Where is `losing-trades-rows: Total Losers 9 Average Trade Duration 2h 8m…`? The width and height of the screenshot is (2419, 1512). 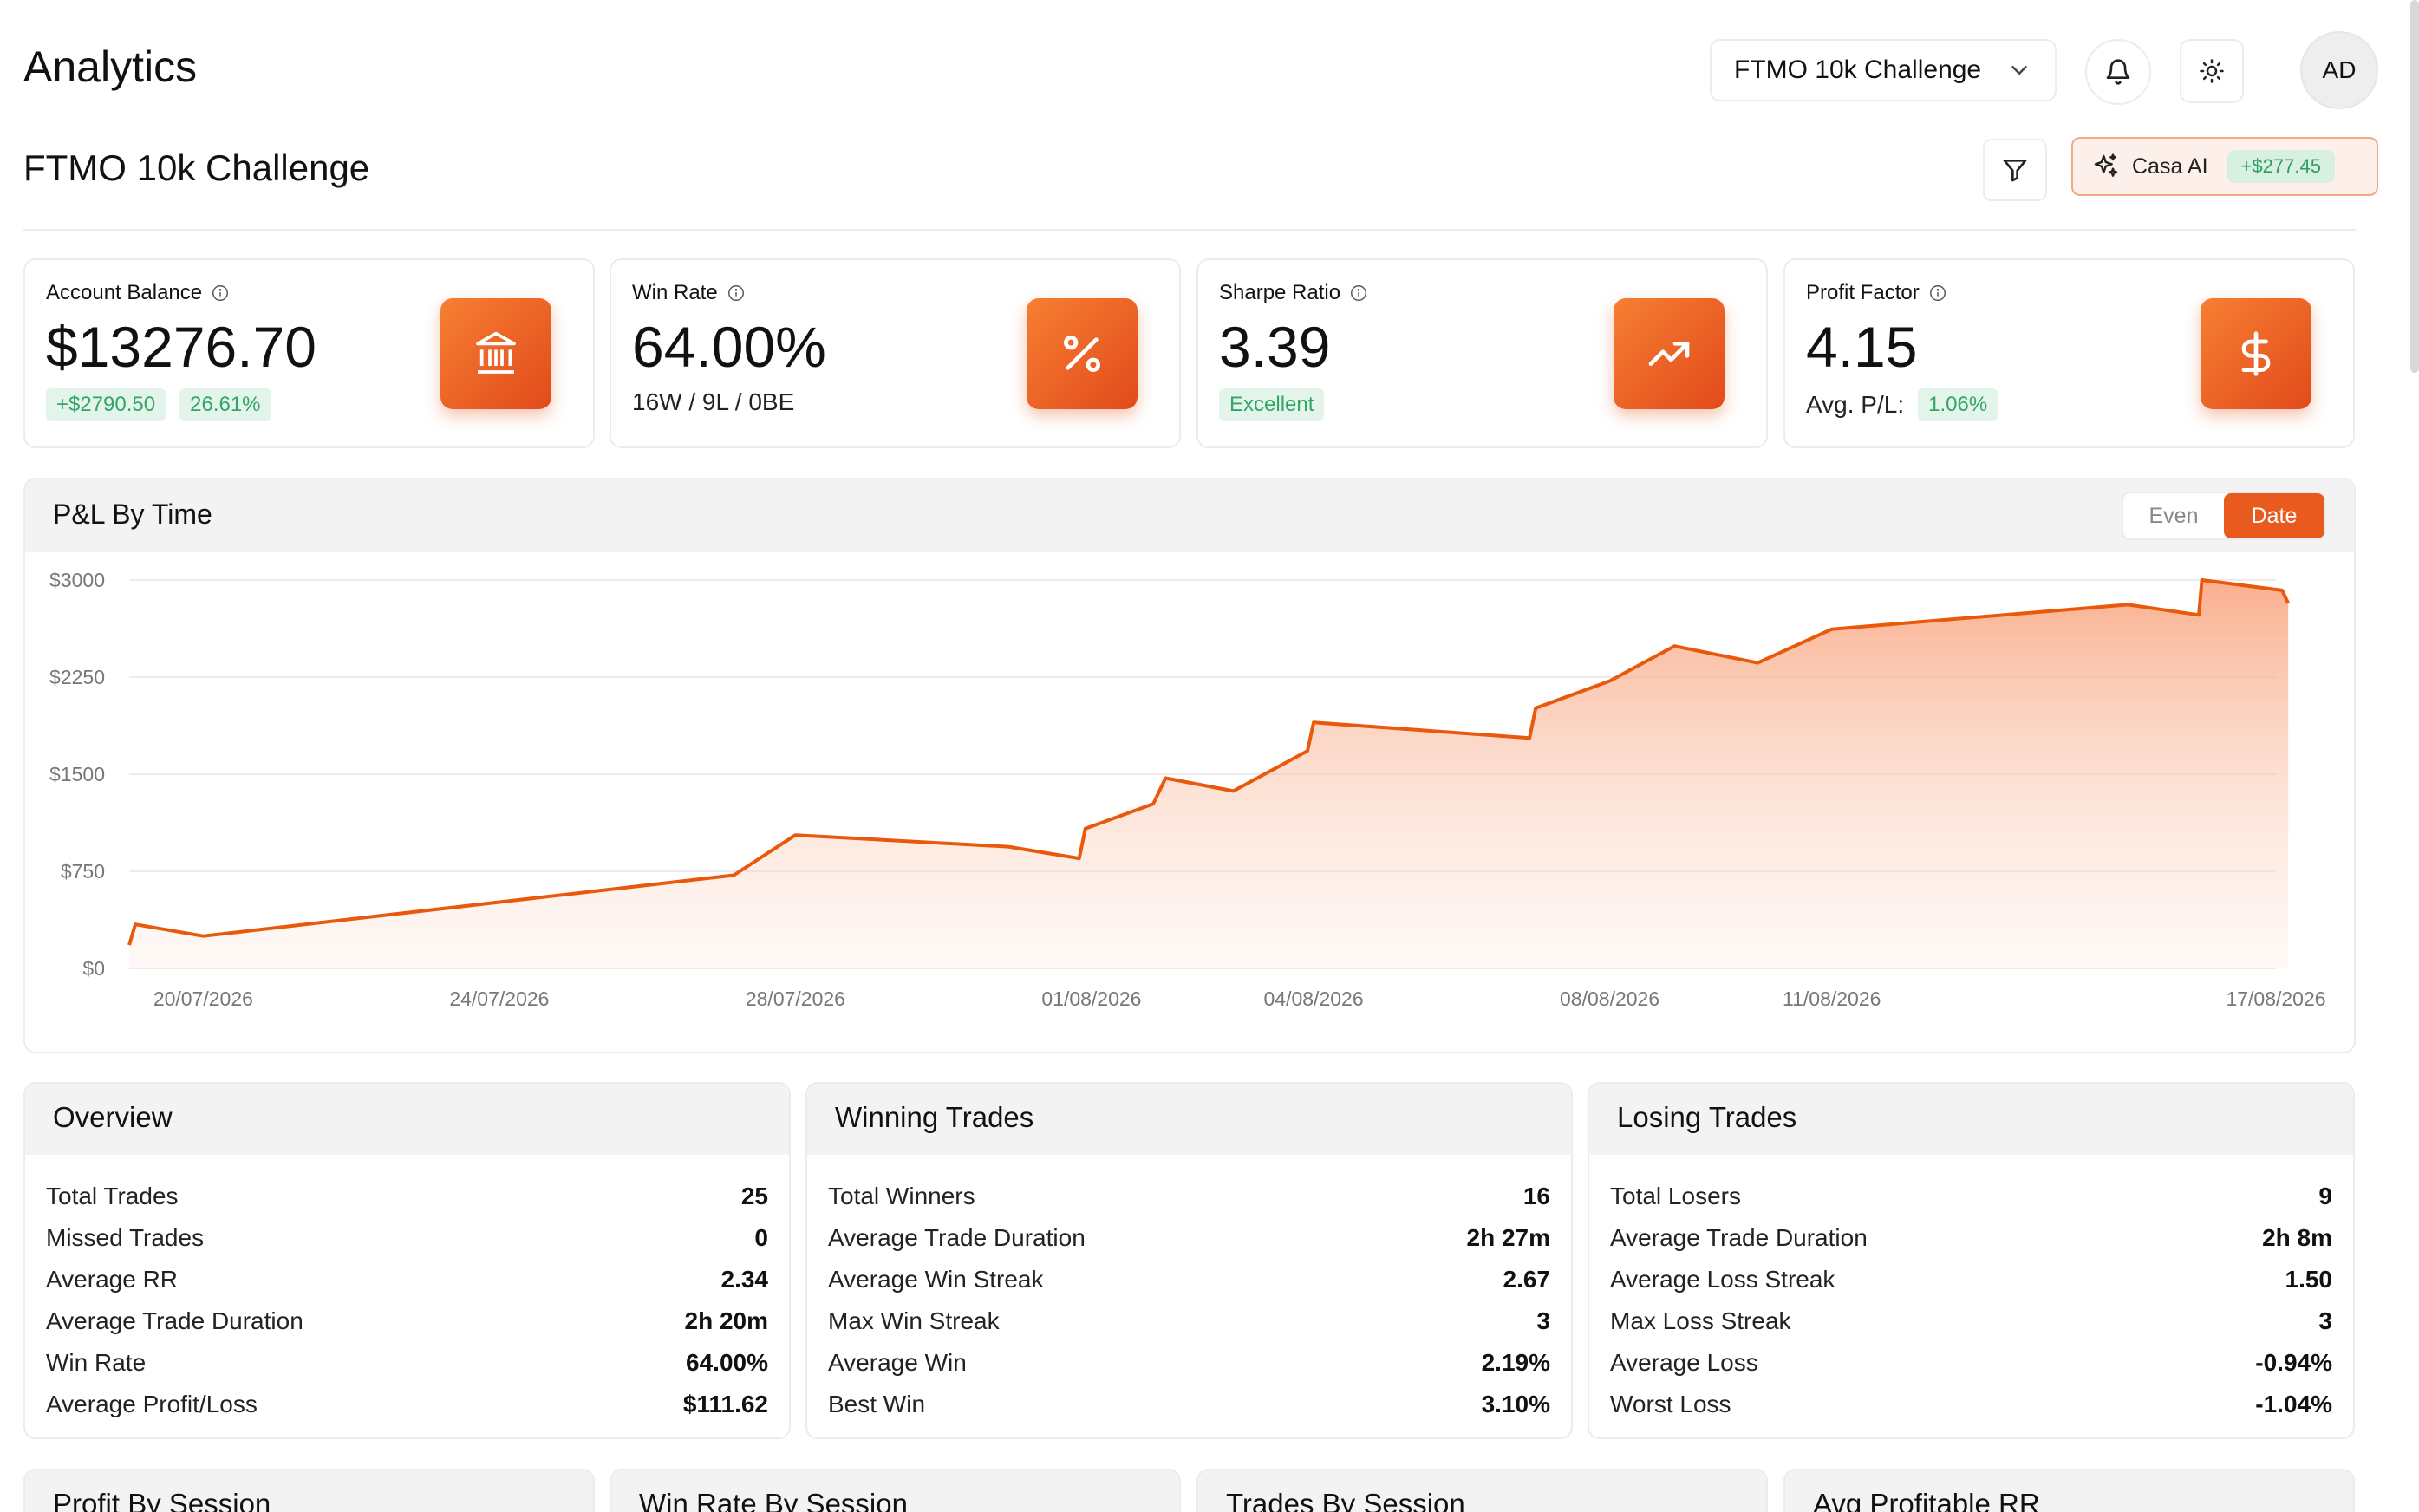
losing-trades-rows: Total Losers 9 Average Trade Duration 2h 8m… is located at coordinates (1971, 1290).